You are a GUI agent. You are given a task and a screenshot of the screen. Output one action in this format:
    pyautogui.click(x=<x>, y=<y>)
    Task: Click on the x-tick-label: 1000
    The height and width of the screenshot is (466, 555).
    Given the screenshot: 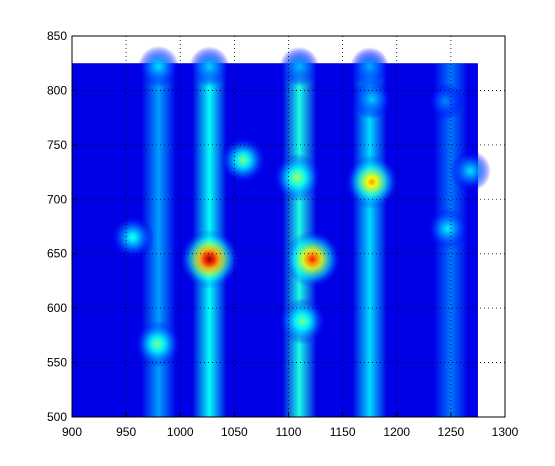 What is the action you would take?
    pyautogui.click(x=180, y=432)
    